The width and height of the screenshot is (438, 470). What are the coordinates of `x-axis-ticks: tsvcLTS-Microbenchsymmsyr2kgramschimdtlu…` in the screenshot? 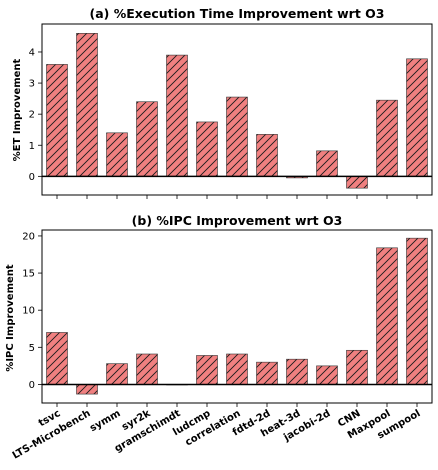 It's located at (217, 432).